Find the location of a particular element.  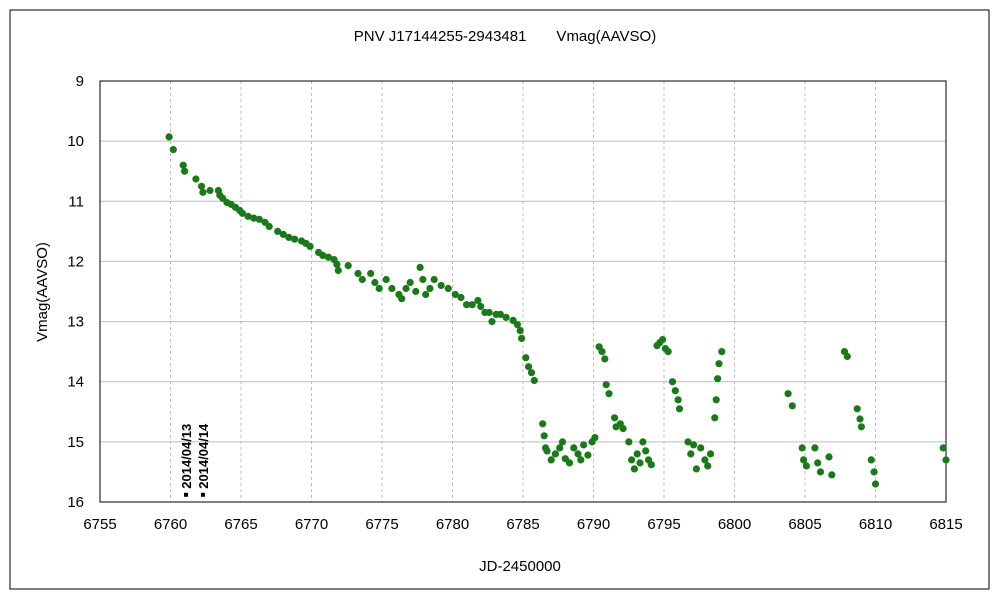

y-axis-tick-labels: 9 10 11 12 13 14 15 16 is located at coordinates (75, 292).